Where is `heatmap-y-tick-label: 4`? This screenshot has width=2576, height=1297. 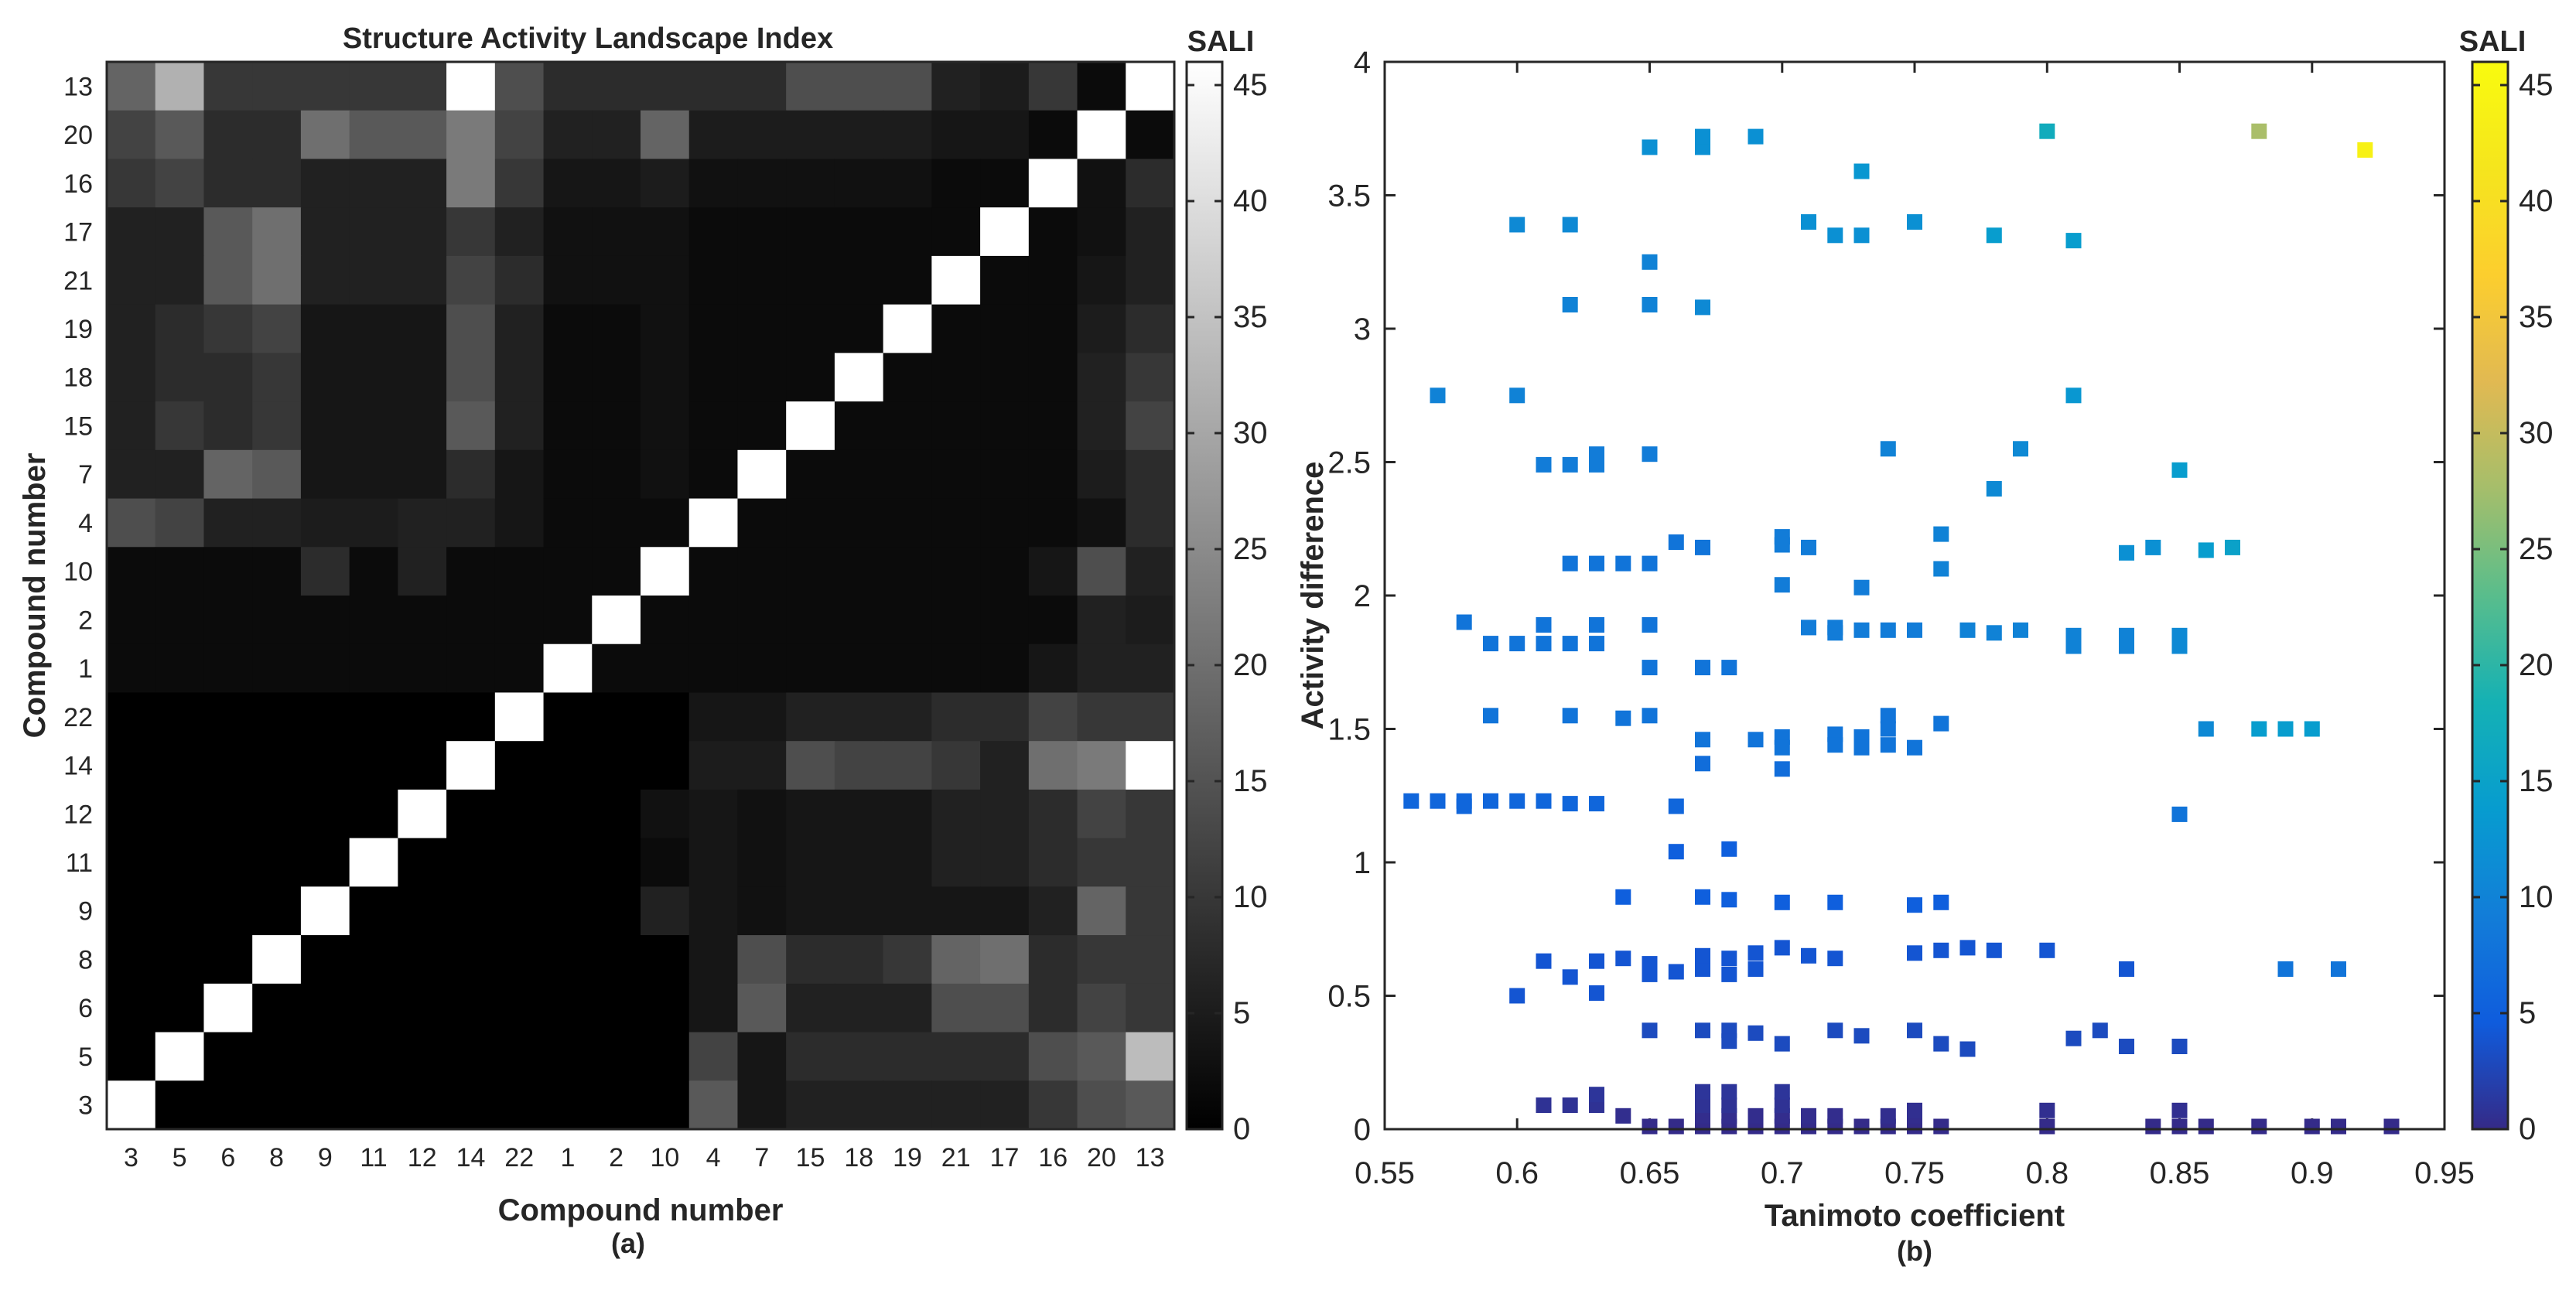 heatmap-y-tick-label: 4 is located at coordinates (85, 523).